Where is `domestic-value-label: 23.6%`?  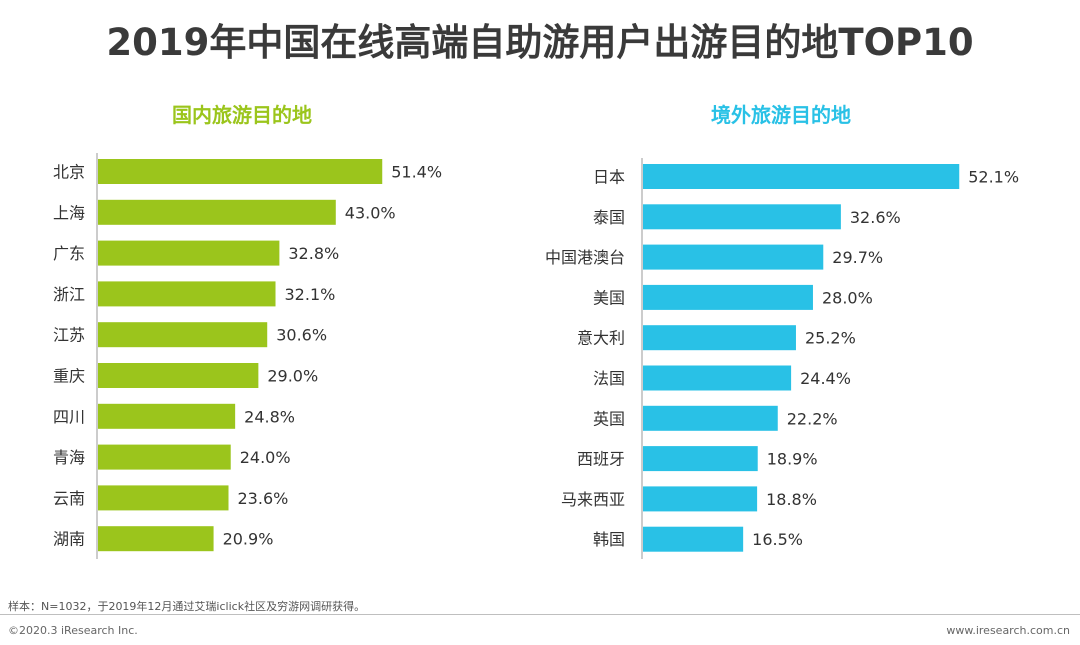 domestic-value-label: 23.6% is located at coordinates (263, 498).